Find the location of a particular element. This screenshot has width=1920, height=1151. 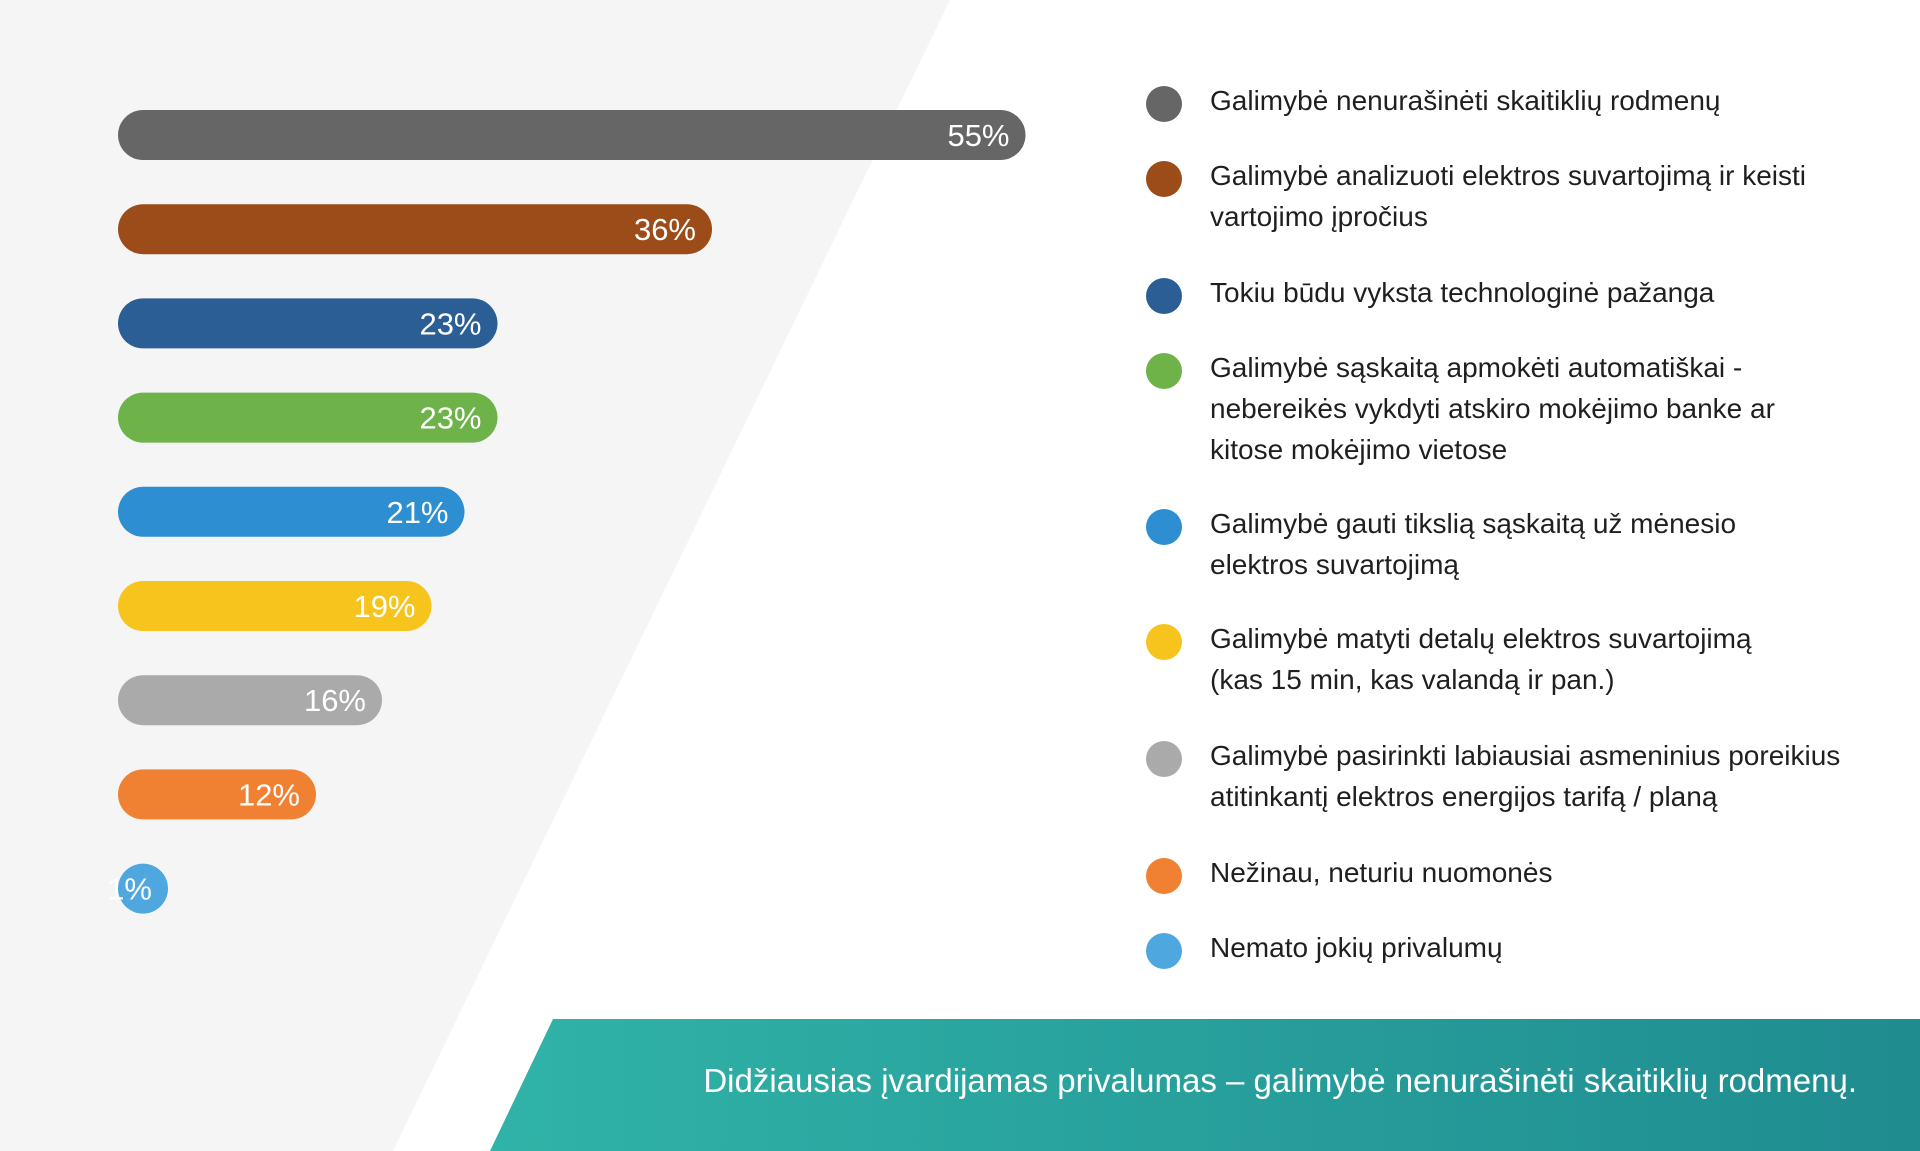

banner-shape is located at coordinates (1205, 1085).